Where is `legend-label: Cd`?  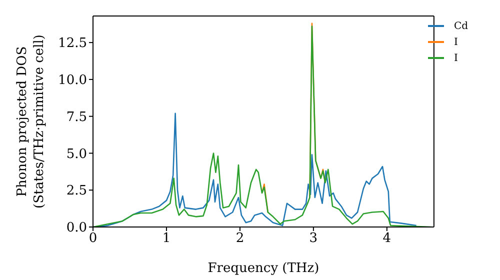 legend-label: Cd is located at coordinates (461, 26).